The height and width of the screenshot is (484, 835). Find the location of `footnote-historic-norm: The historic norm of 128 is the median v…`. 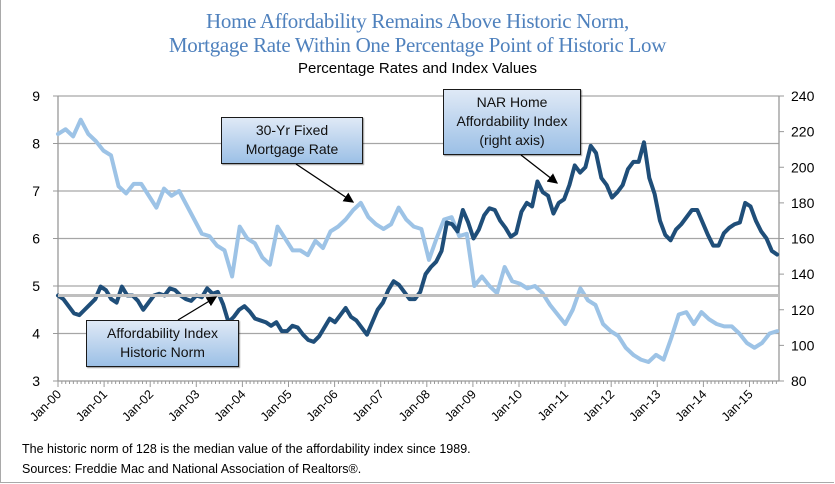

footnote-historic-norm: The historic norm of 128 is the median v… is located at coordinates (246, 449).